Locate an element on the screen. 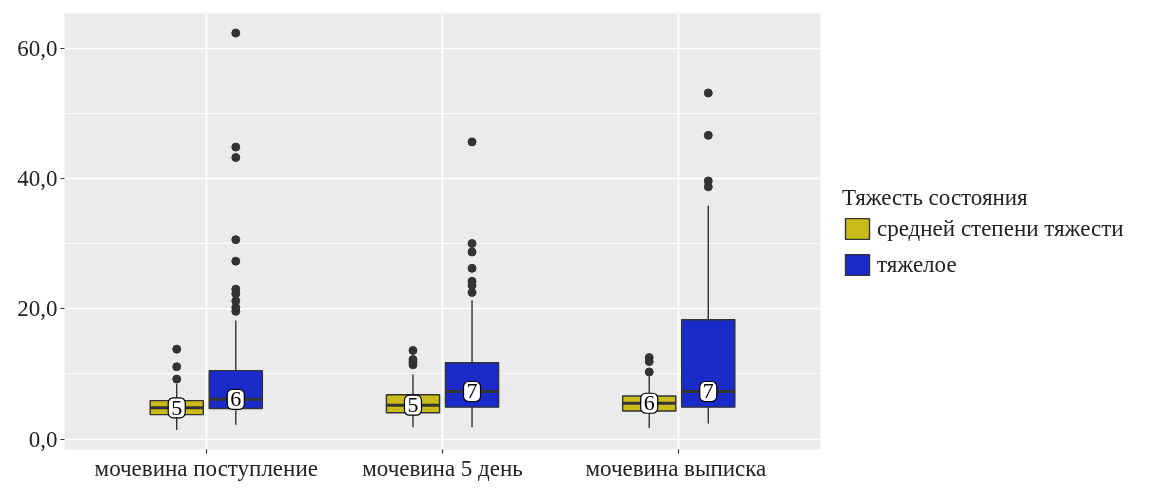 The height and width of the screenshot is (490, 1171). x-tick-label: мочевина выписка is located at coordinates (676, 468).